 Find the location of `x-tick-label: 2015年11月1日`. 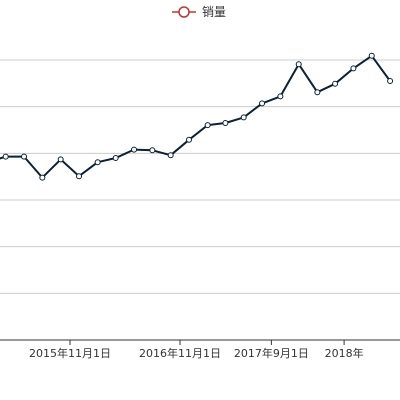

x-tick-label: 2015年11月1日 is located at coordinates (70, 353).